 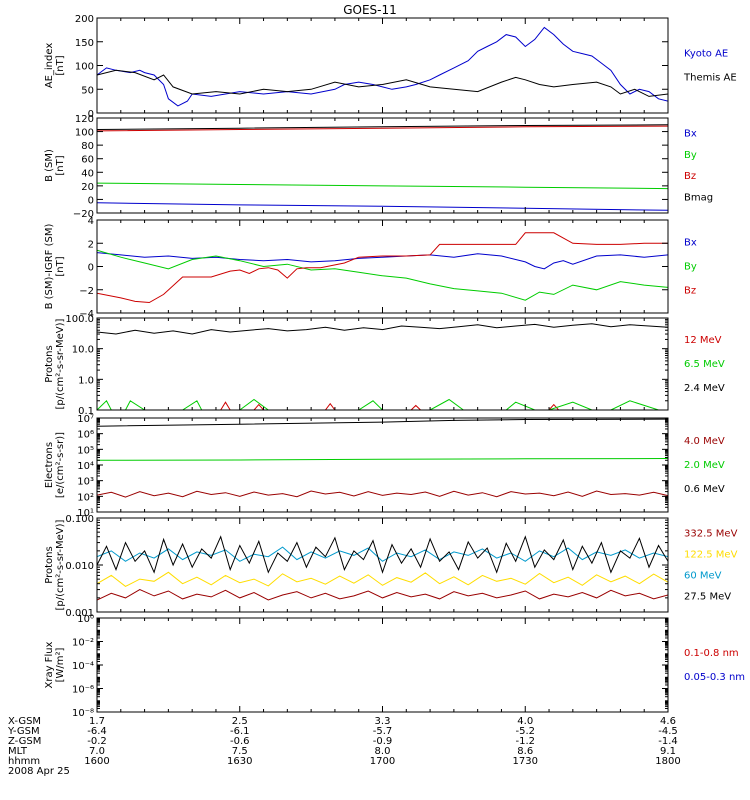 What do you see at coordinates (525, 721) in the screenshot?
I see `axis-row-value: 4.0` at bounding box center [525, 721].